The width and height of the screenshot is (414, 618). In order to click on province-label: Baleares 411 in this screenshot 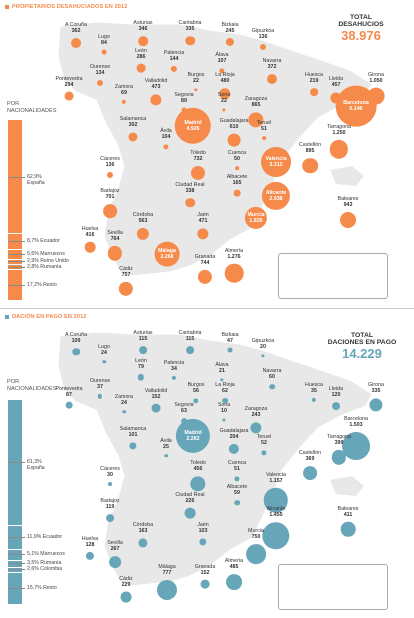, I will do `click(348, 512)`.